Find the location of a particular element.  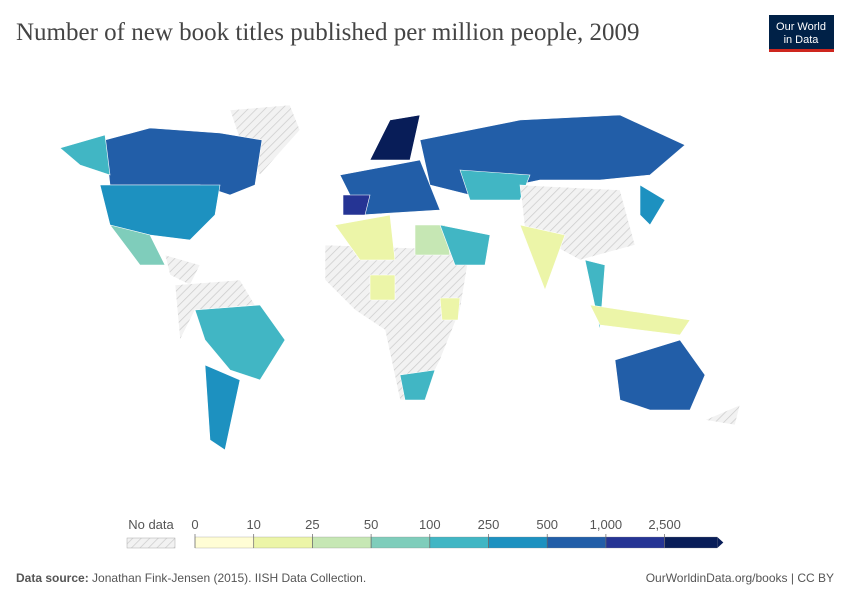

source-label: Data source: is located at coordinates (52, 578).